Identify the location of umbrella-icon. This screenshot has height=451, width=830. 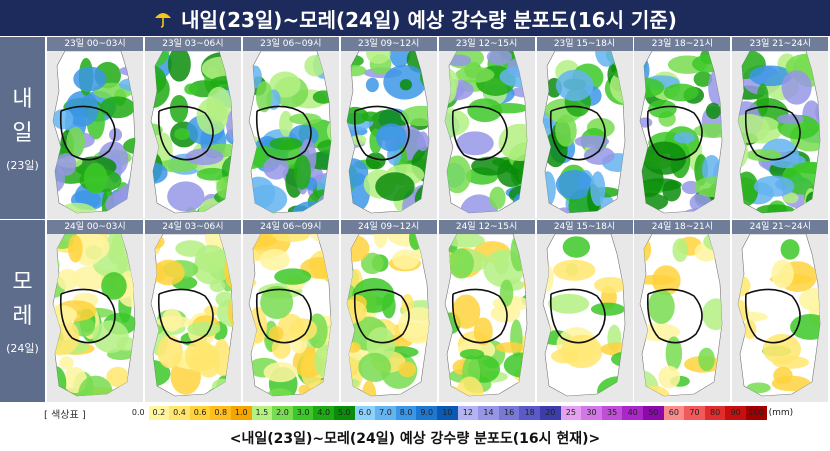
(163, 20).